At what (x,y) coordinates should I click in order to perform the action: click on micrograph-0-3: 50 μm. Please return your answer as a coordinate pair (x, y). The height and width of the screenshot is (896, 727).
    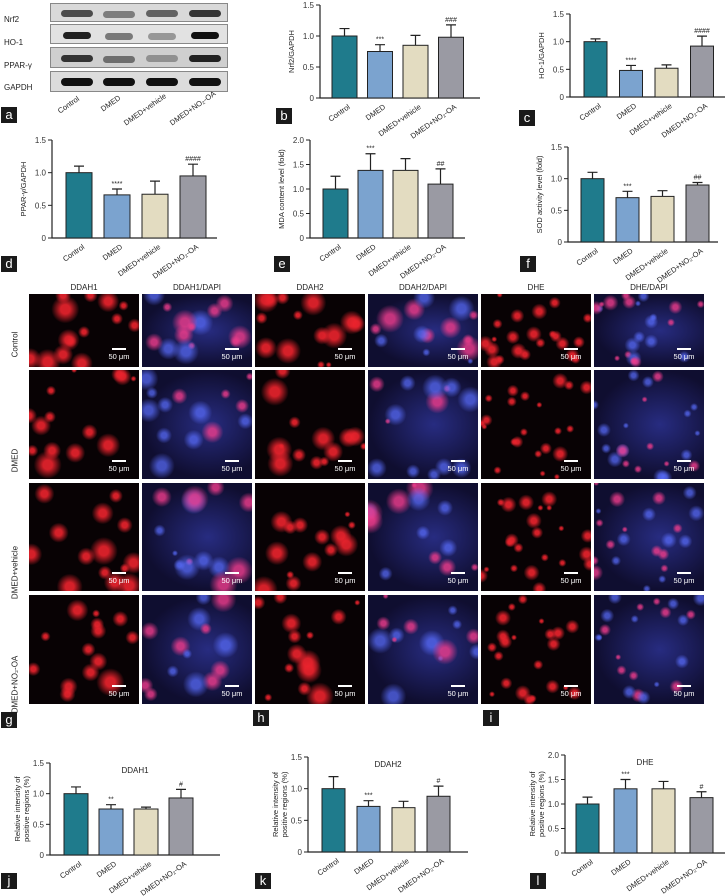
    Looking at the image, I should click on (423, 330).